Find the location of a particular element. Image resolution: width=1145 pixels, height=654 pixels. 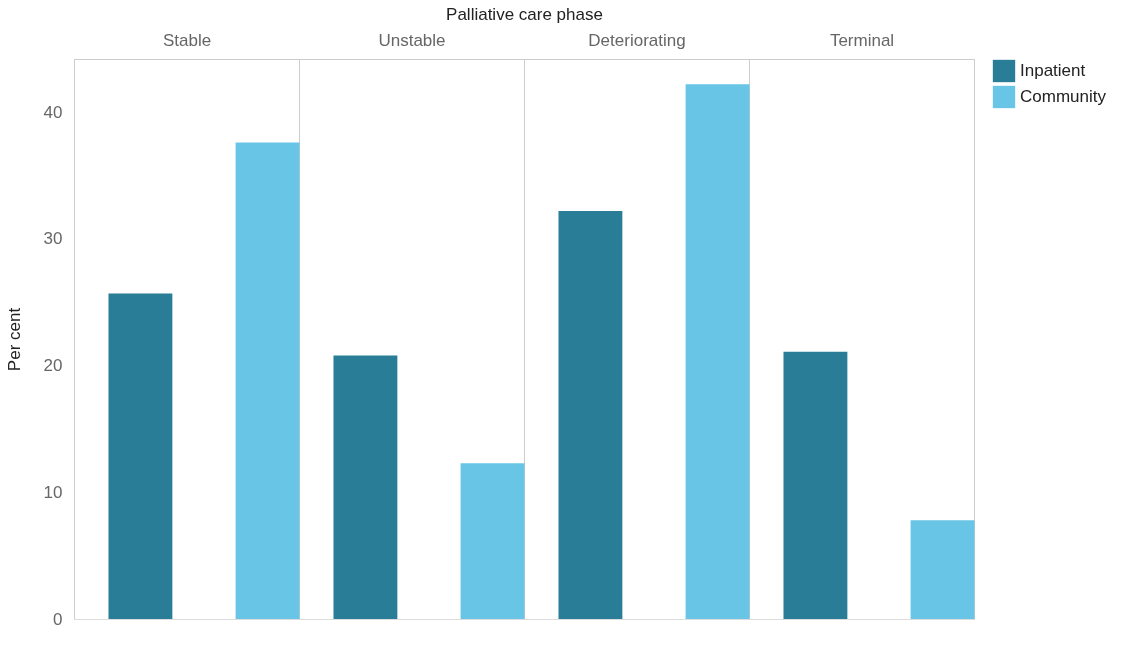

x-tick-label: Deteriorating is located at coordinates (637, 40).